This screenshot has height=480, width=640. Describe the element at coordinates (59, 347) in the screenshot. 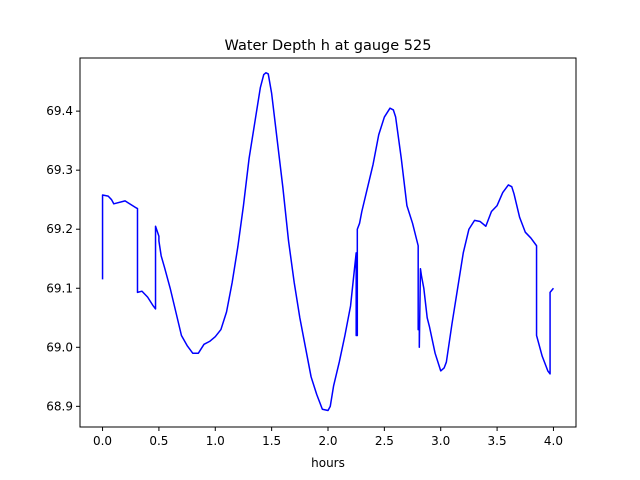

I see `y-tick-label: 69.0` at that location.